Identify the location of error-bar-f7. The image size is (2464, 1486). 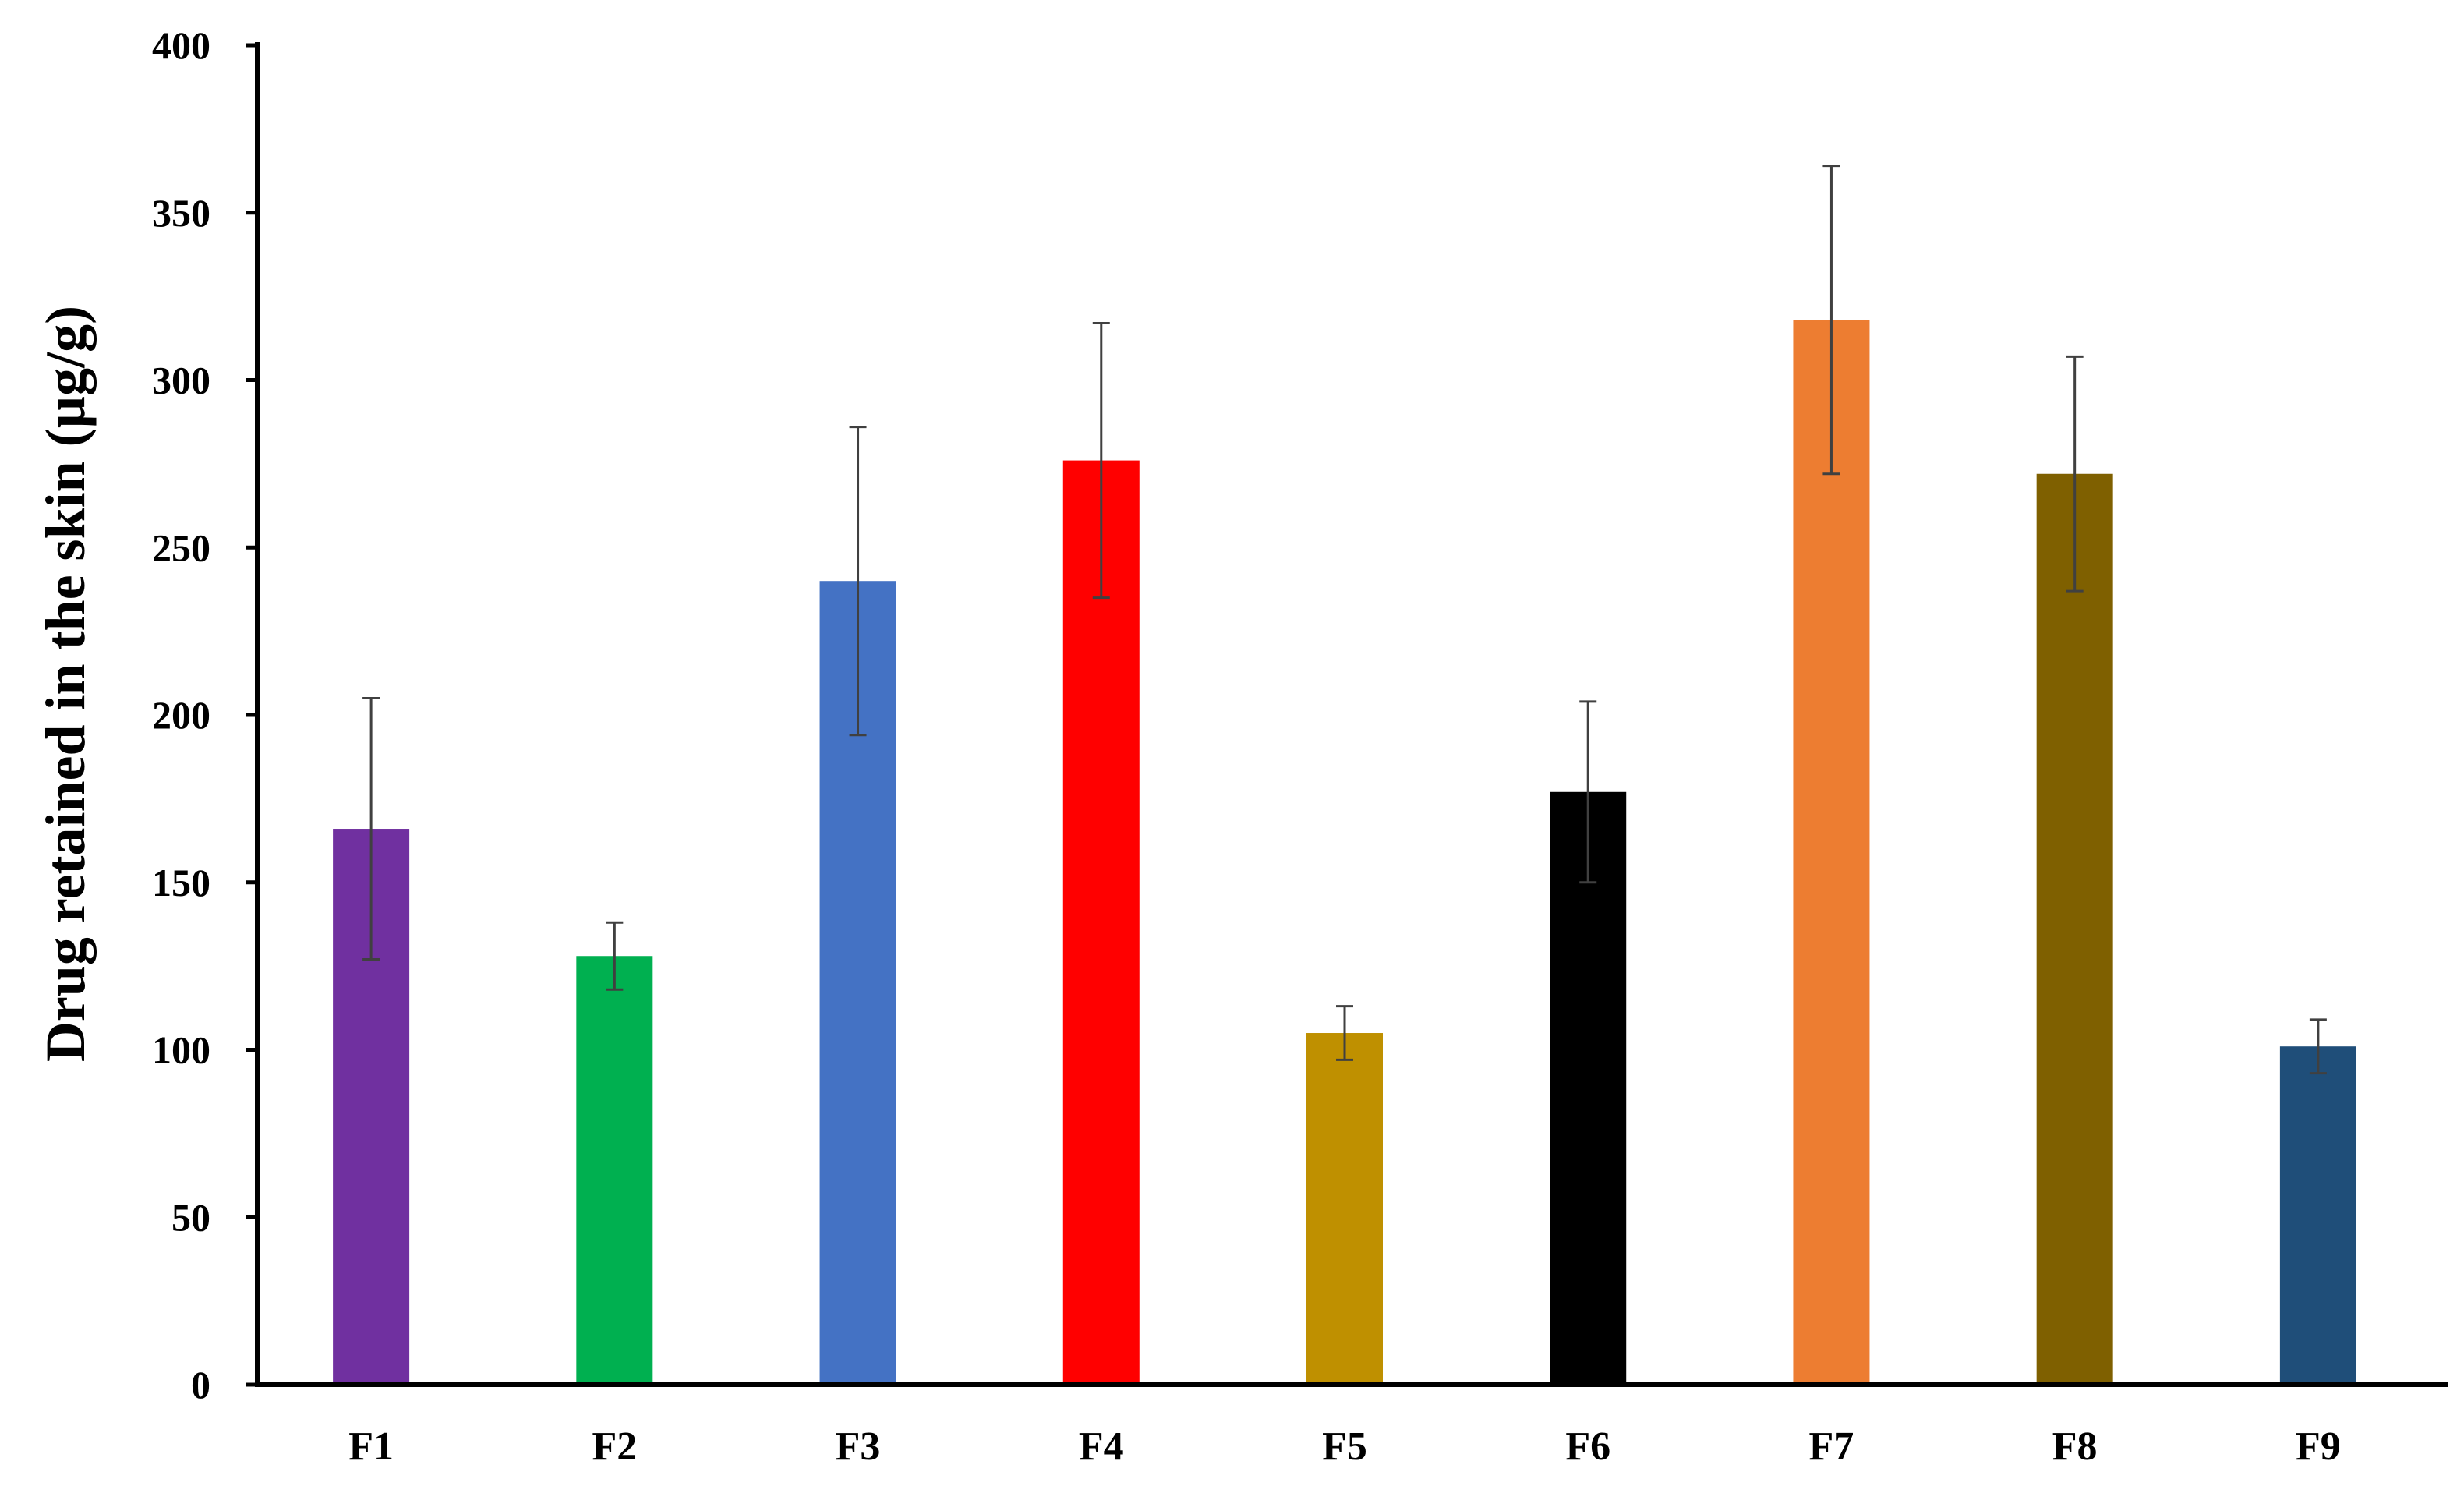
(1831, 320).